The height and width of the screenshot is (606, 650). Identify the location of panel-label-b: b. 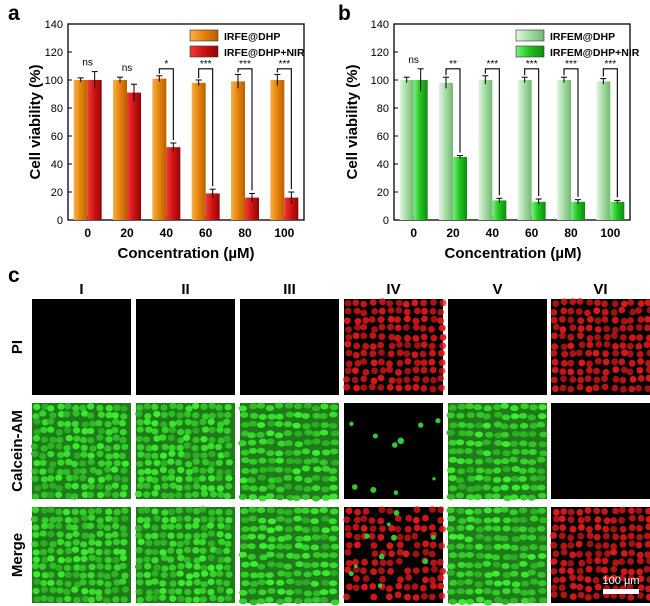
(344, 13).